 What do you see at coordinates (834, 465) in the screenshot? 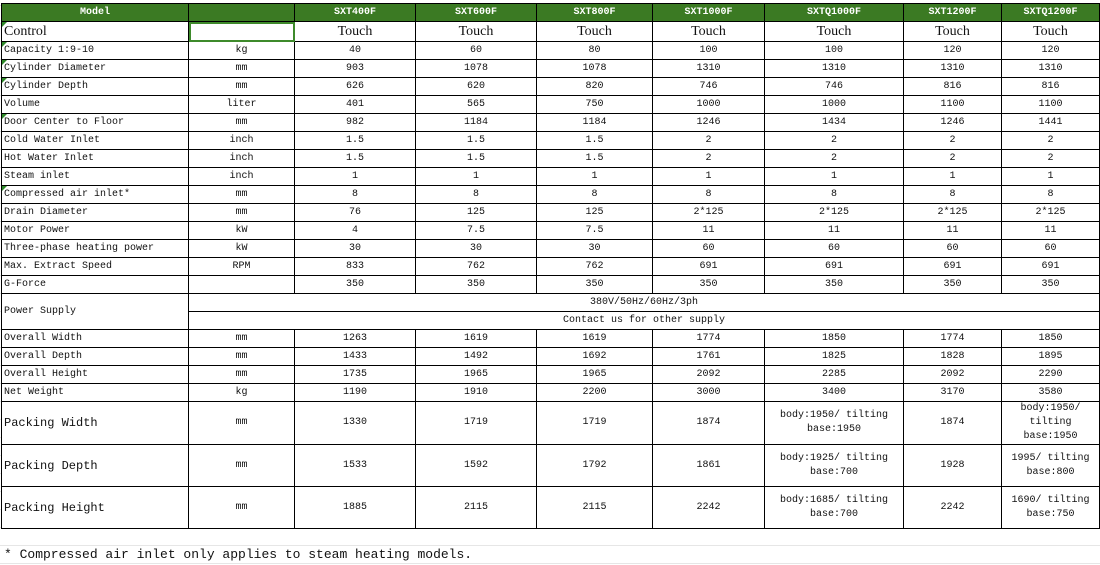
I see `value-cell: body:1925/ tilting base:700` at bounding box center [834, 465].